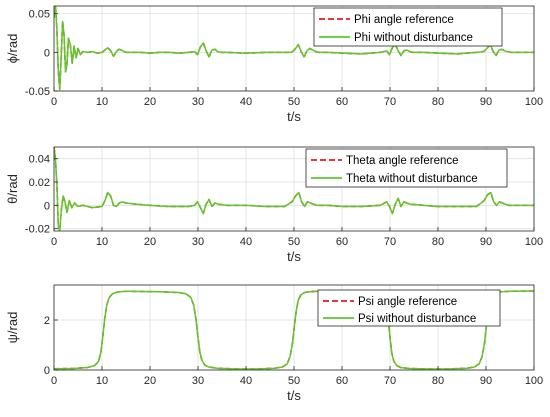 The image size is (550, 417). What do you see at coordinates (417, 319) in the screenshot?
I see `legend-label: Psi without disturbance` at bounding box center [417, 319].